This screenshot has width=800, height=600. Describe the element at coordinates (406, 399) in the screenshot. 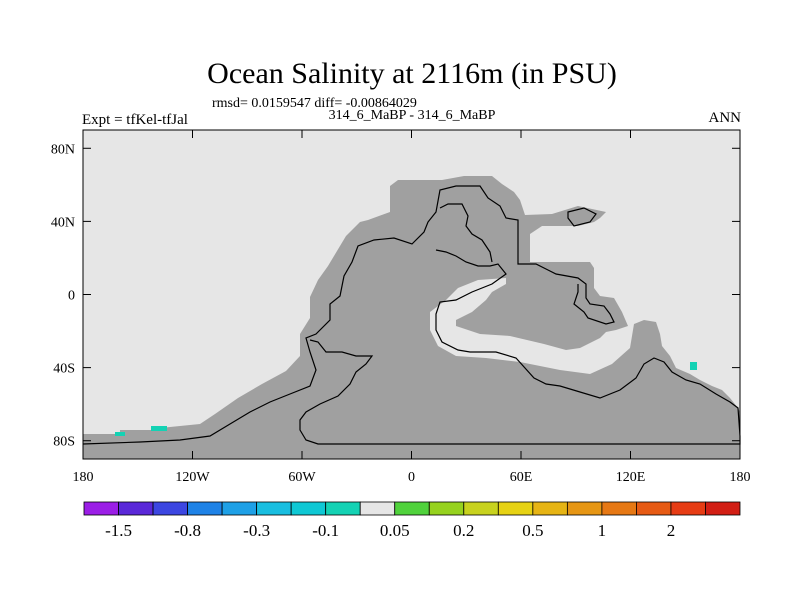

I see `anomaly-cells` at that location.